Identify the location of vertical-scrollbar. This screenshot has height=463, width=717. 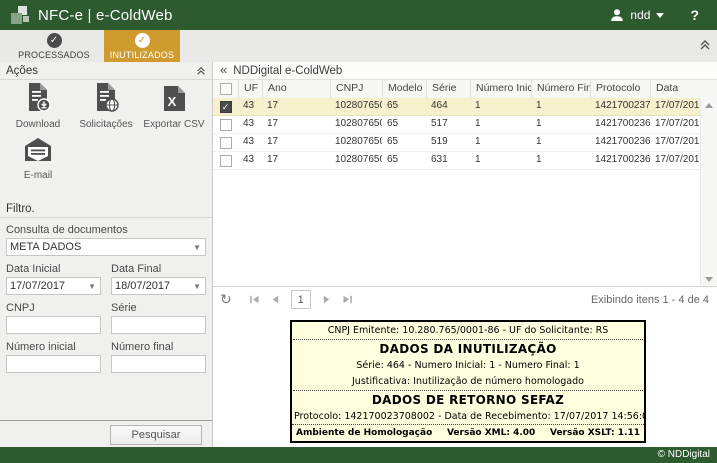
(708, 192).